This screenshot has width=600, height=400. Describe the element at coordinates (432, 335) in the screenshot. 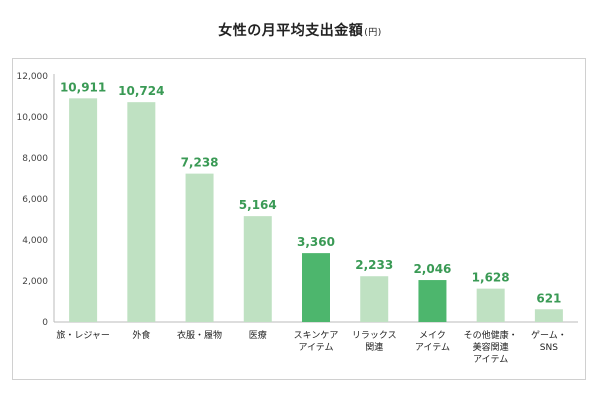

I see `x-category-label: メイク` at that location.